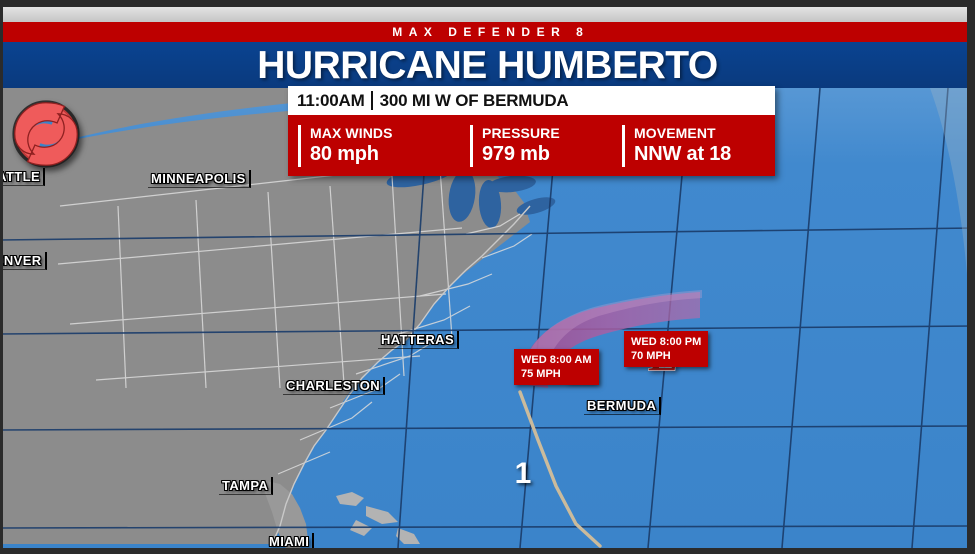 The height and width of the screenshot is (554, 975). What do you see at coordinates (419, 340) in the screenshot?
I see `city-label-hatteras: HATTERAS` at bounding box center [419, 340].